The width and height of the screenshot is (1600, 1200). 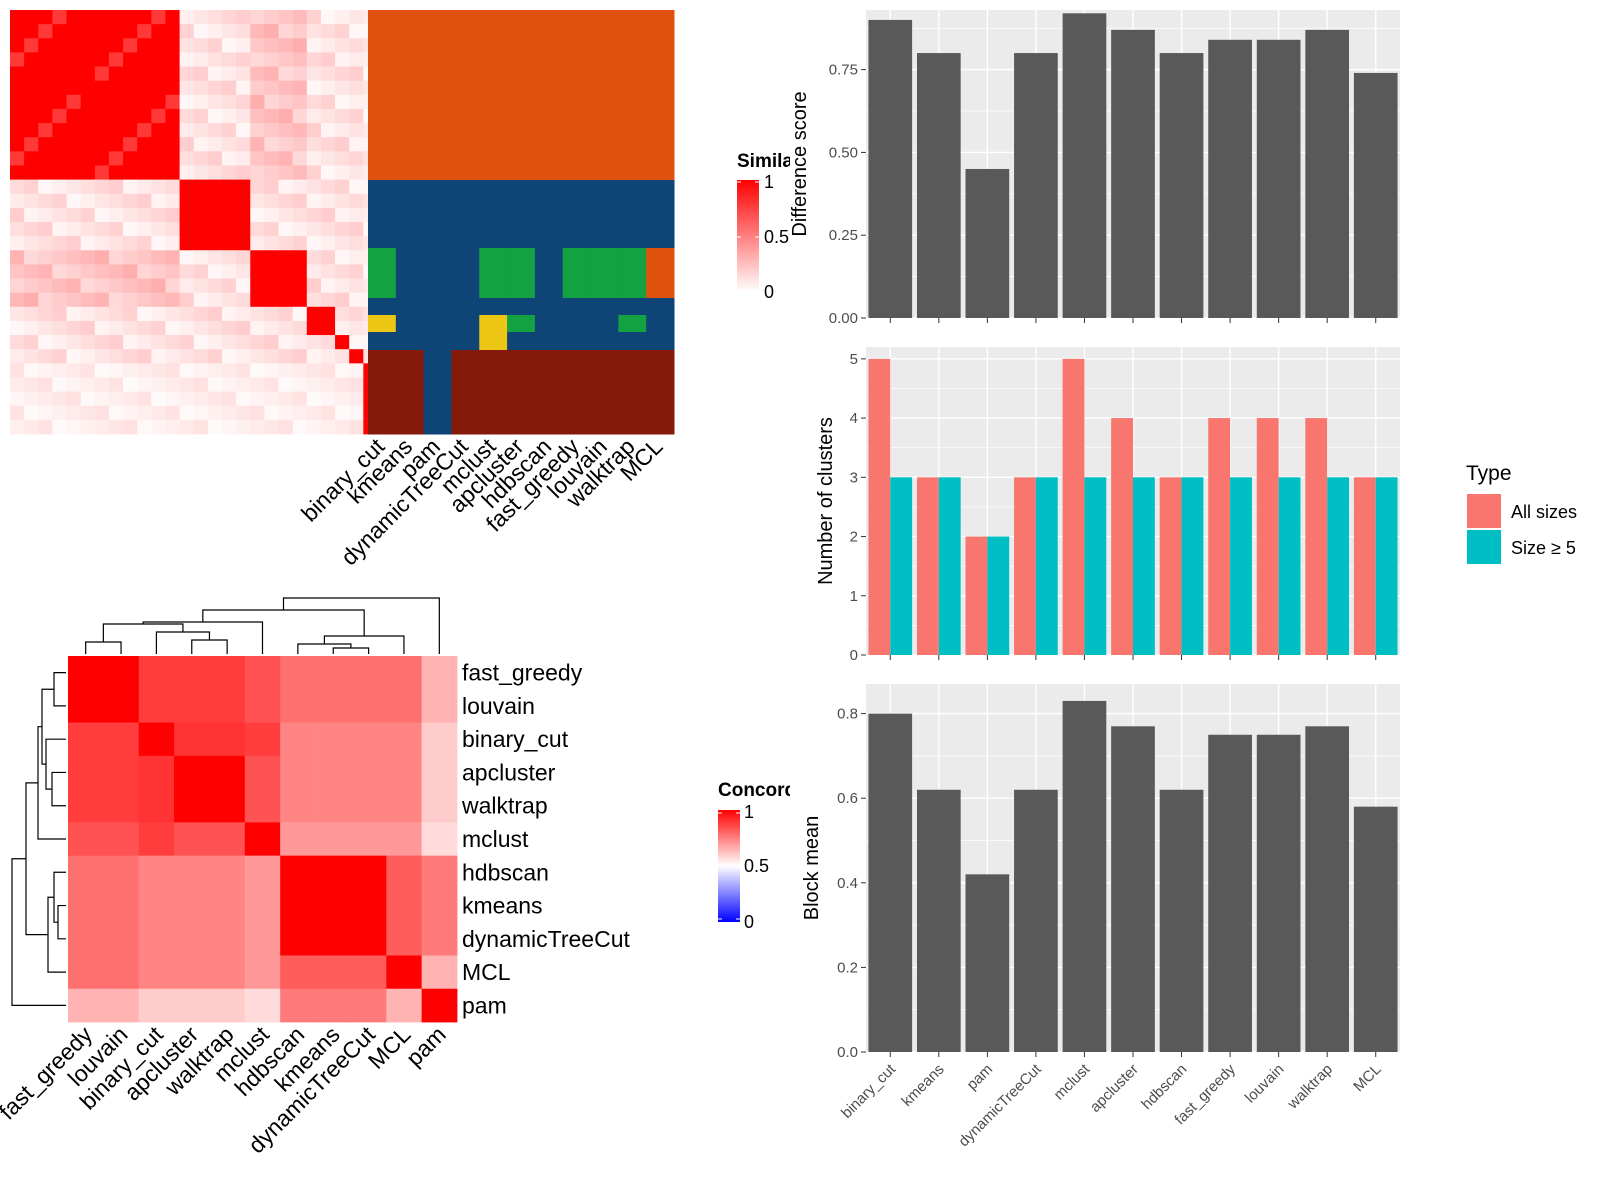 I want to click on type-legend-title: Type, so click(x=1489, y=473).